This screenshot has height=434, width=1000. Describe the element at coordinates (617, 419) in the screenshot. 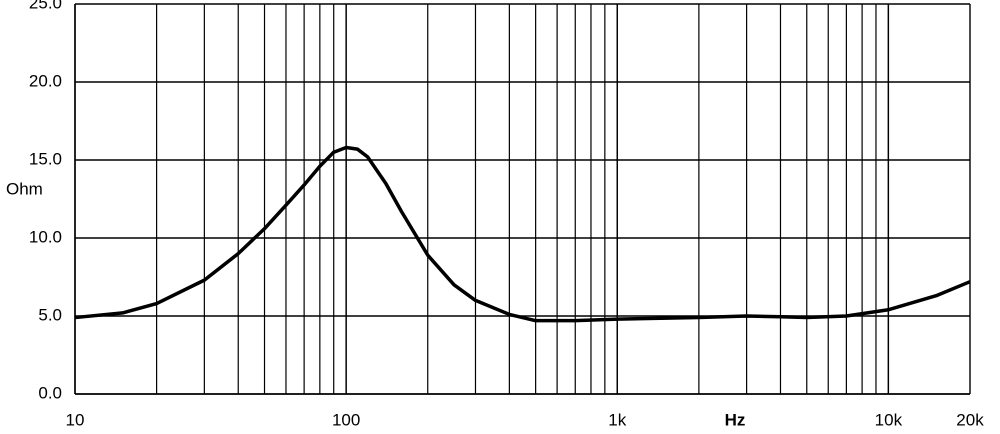

I see `x-tick-label: 1k` at that location.